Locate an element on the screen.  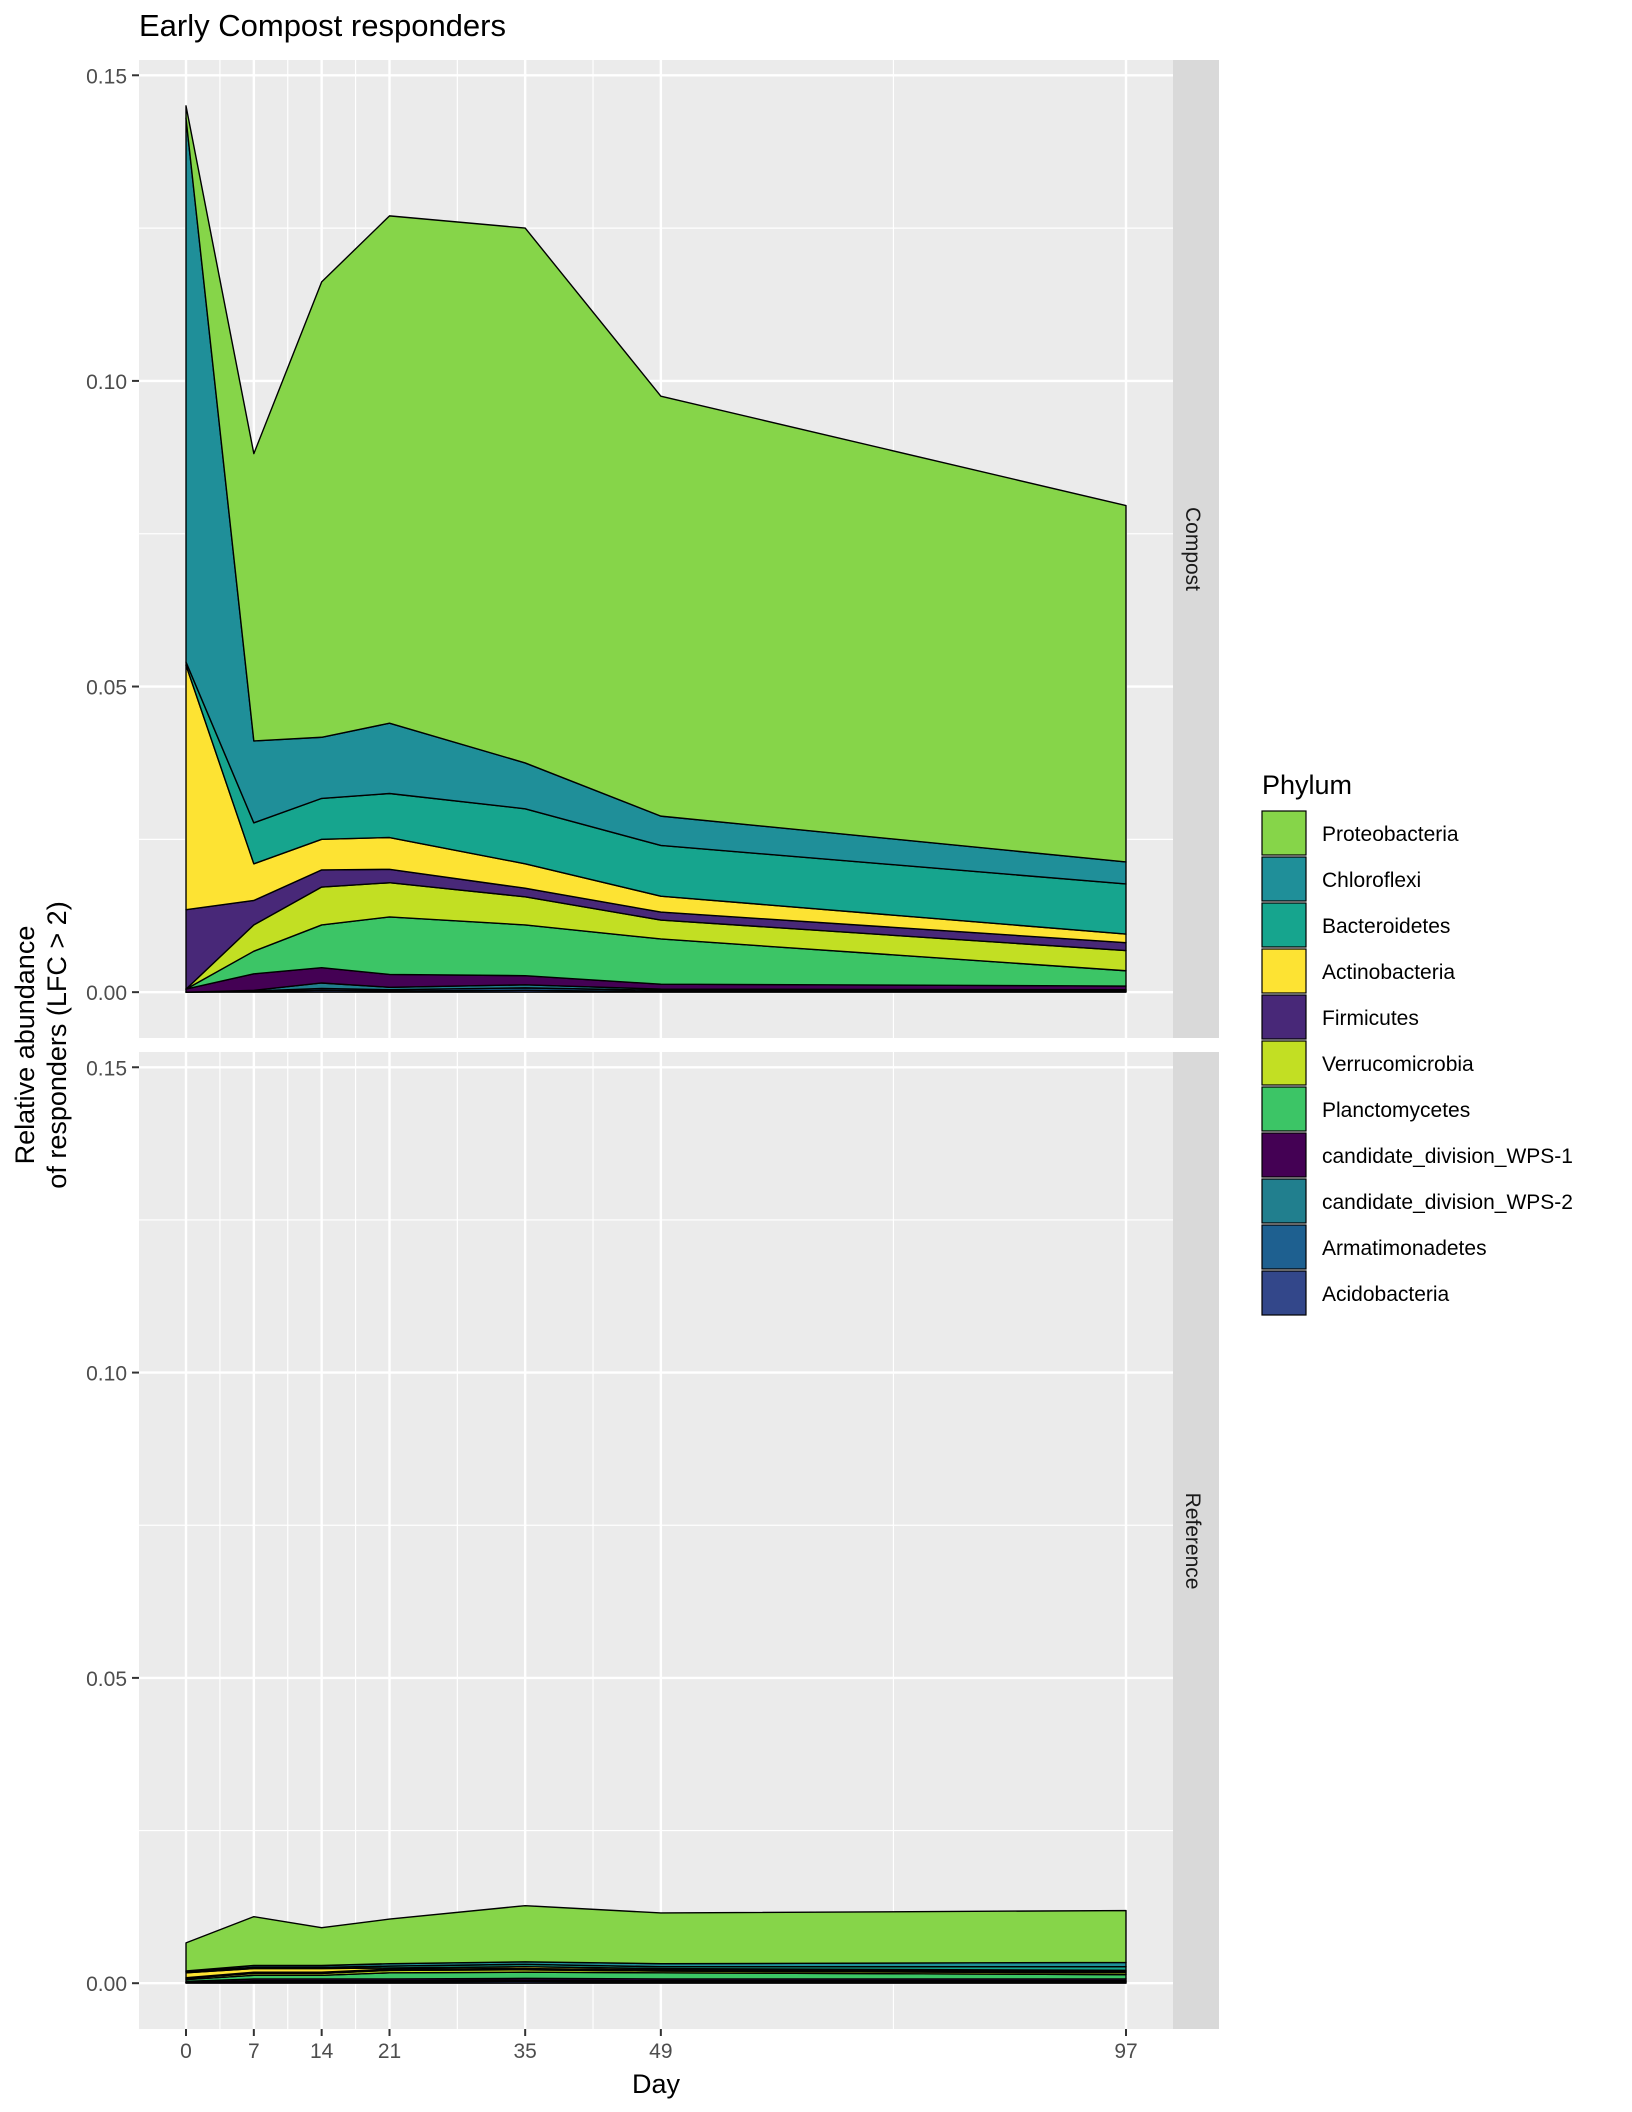
x-tick-label: 21 is located at coordinates (389, 2051).